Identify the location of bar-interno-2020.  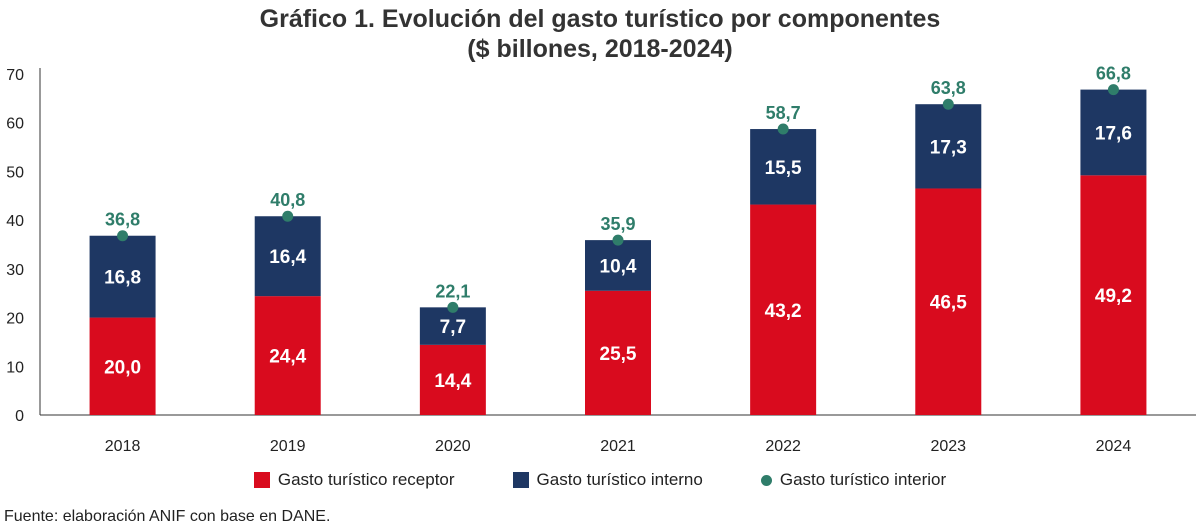
(452, 326).